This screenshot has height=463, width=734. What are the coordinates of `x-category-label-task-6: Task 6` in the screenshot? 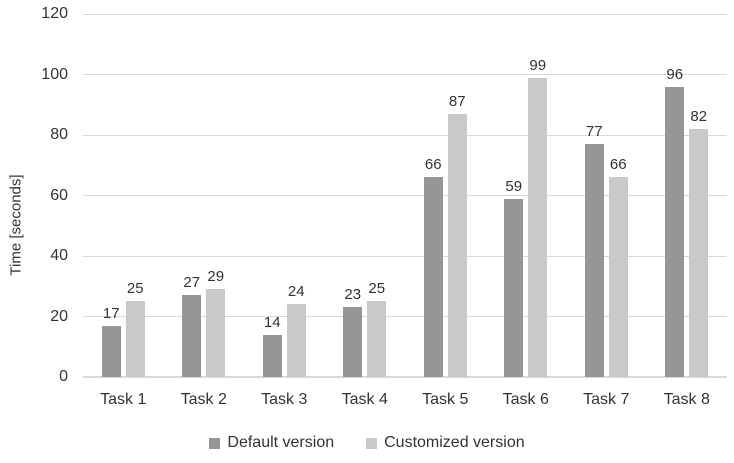 It's located at (525, 399).